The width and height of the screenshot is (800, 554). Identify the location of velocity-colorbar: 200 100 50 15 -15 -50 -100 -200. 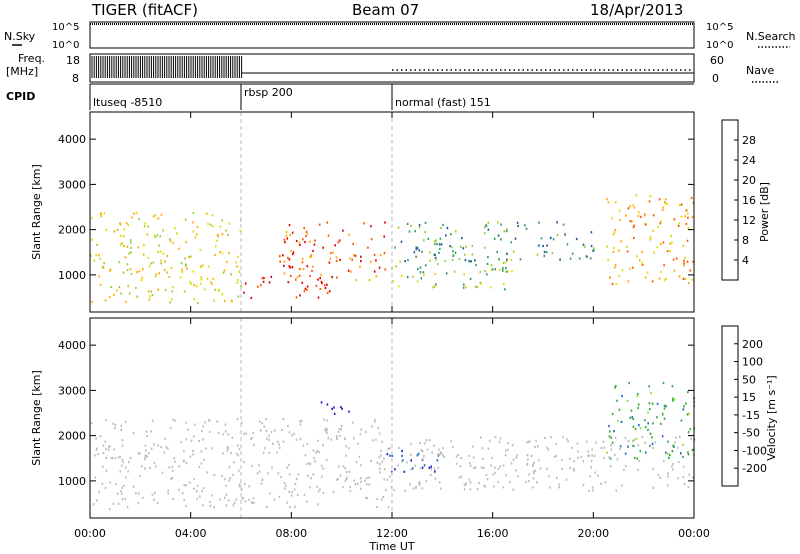
(744, 406).